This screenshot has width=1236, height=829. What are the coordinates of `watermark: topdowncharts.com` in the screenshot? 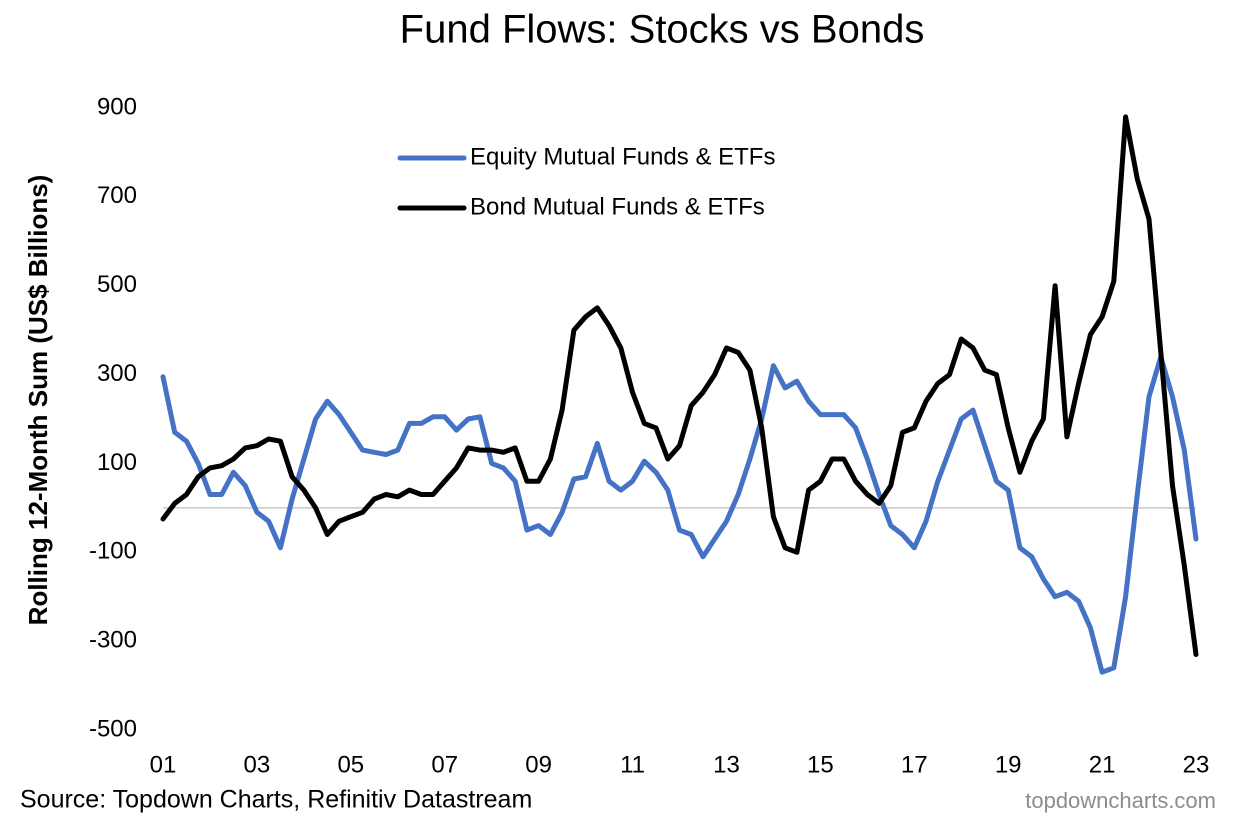 It's located at (1120, 800).